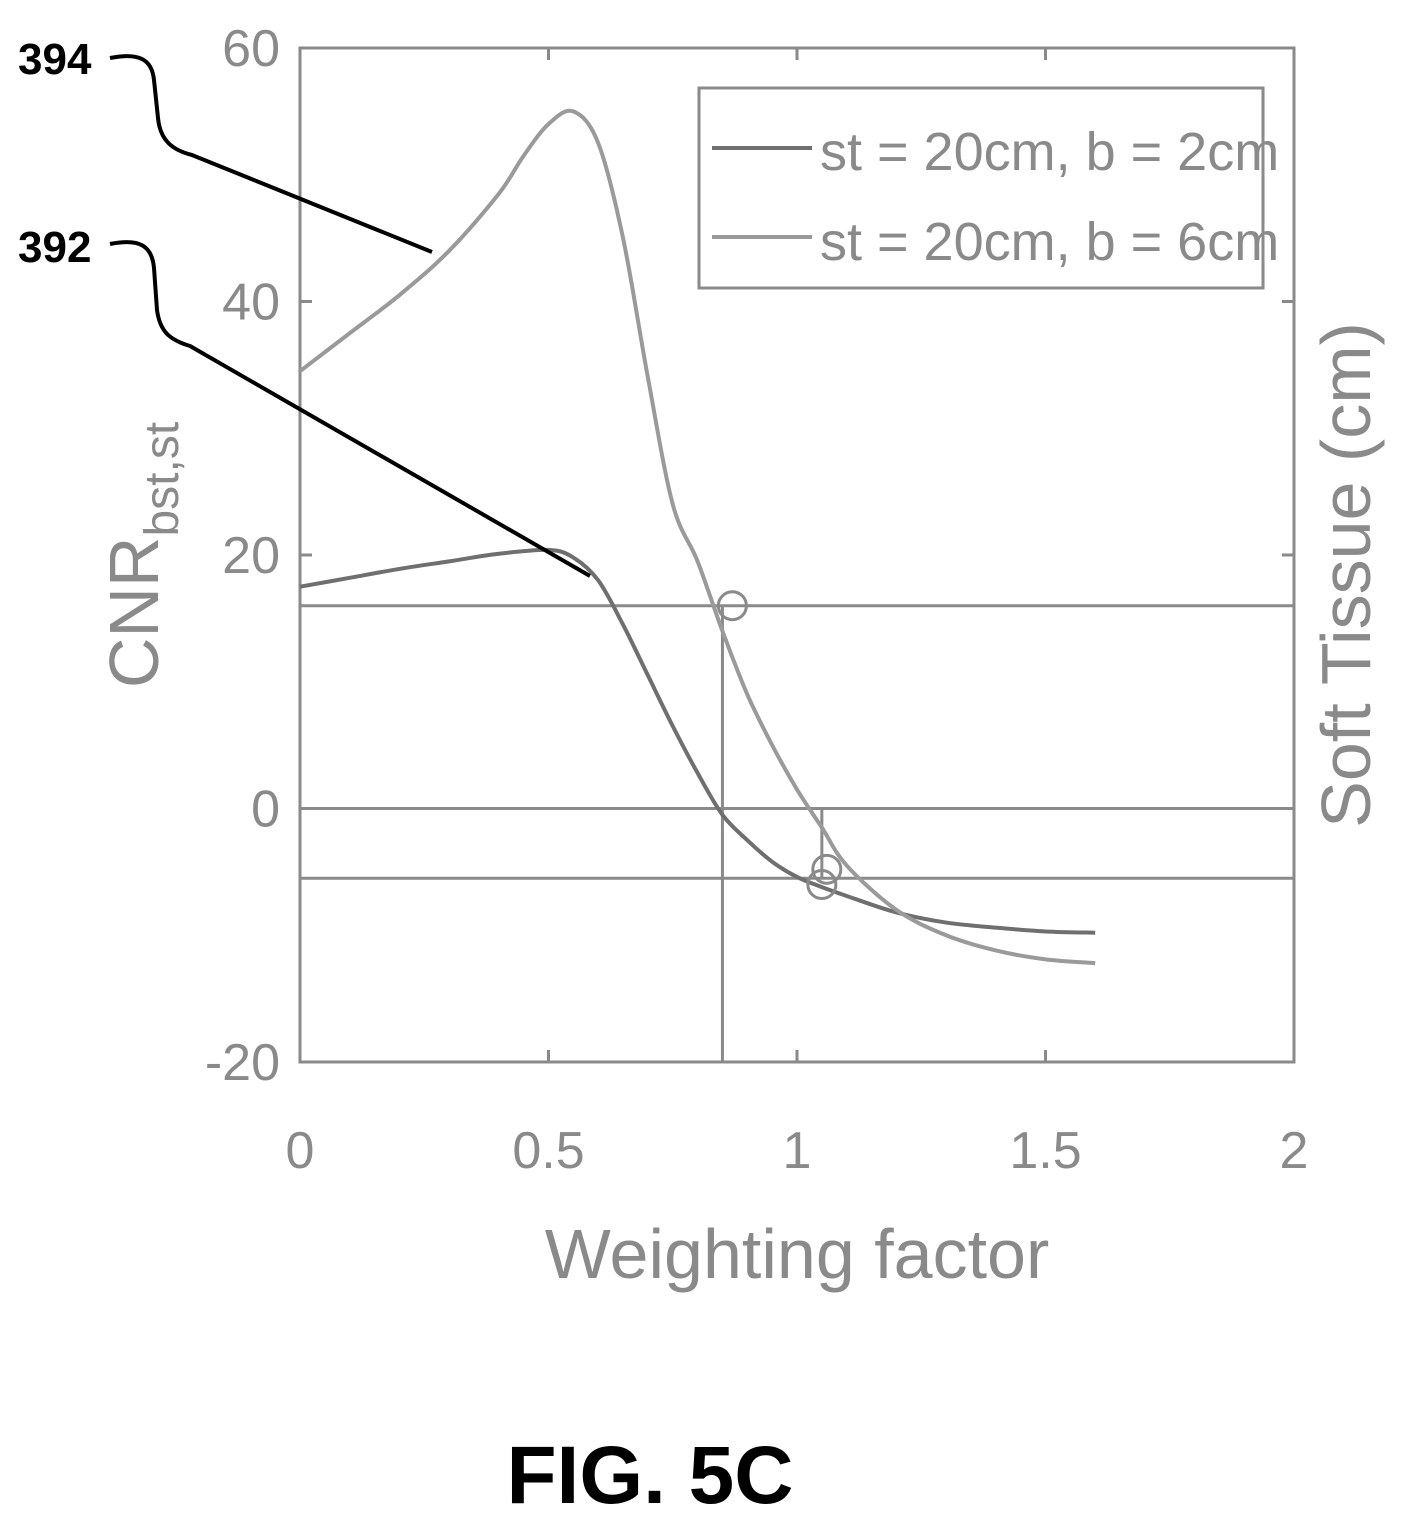 This screenshot has height=1522, width=1407. Describe the element at coordinates (1045, 1151) in the screenshot. I see `x-tick-label: 1.5` at that location.